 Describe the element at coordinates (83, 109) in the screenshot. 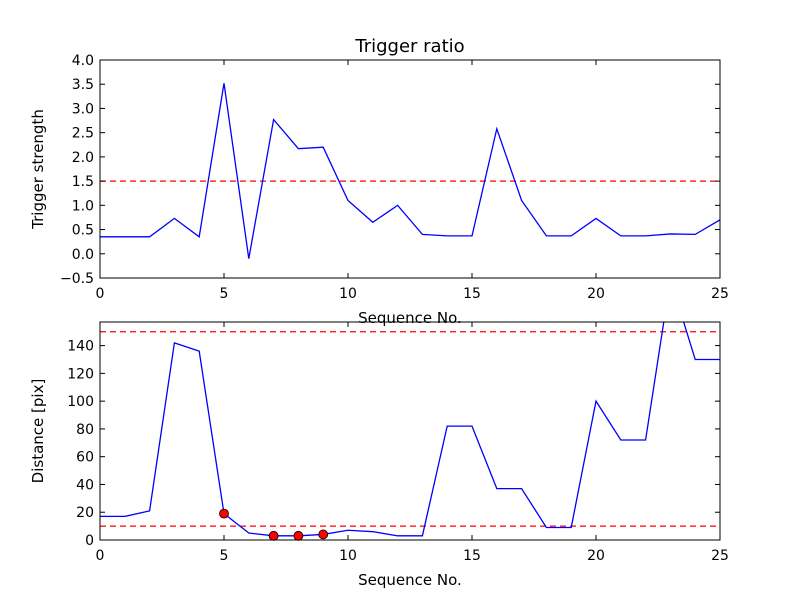

I see `y-tick-label: 3.0` at that location.